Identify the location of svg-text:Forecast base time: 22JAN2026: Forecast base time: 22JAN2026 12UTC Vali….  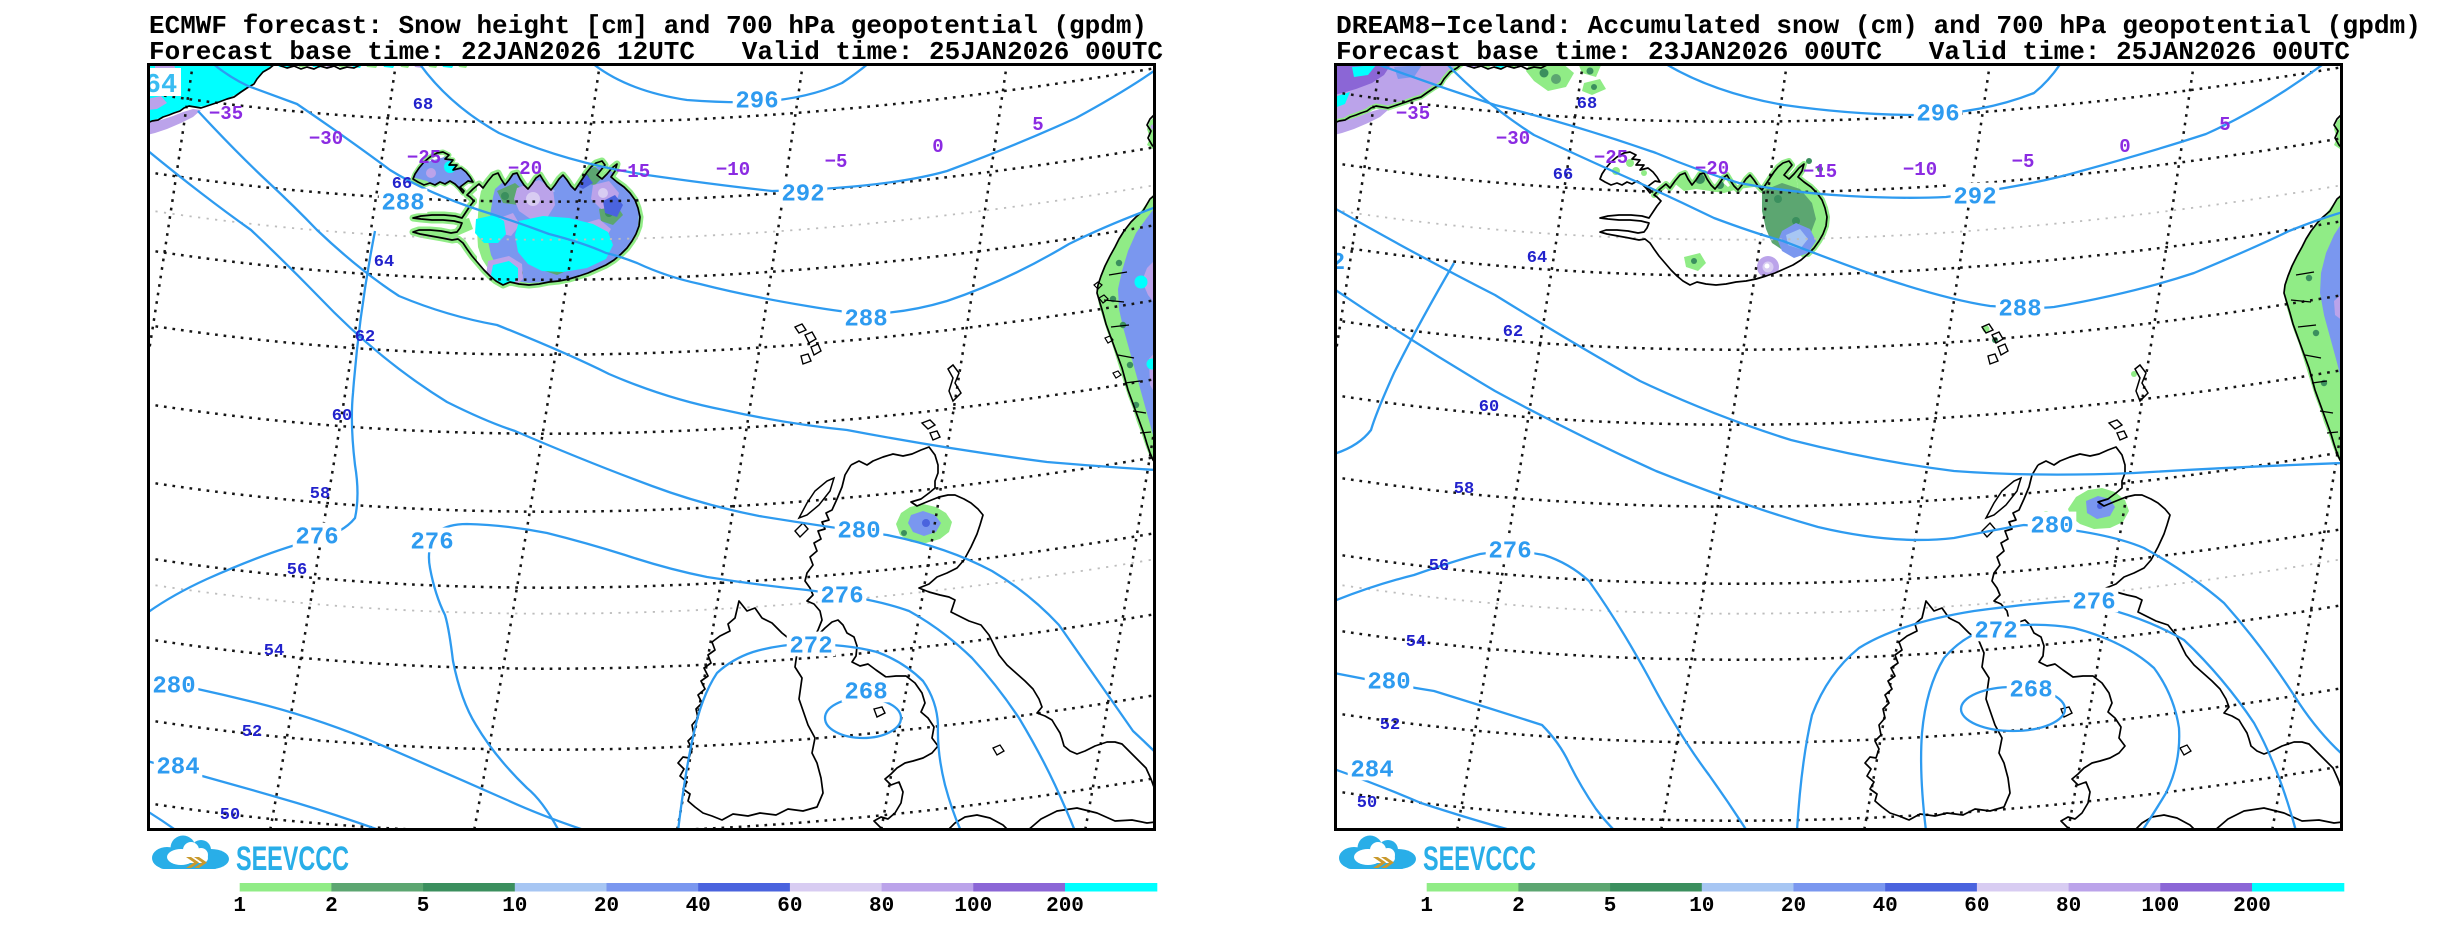
(656, 52).